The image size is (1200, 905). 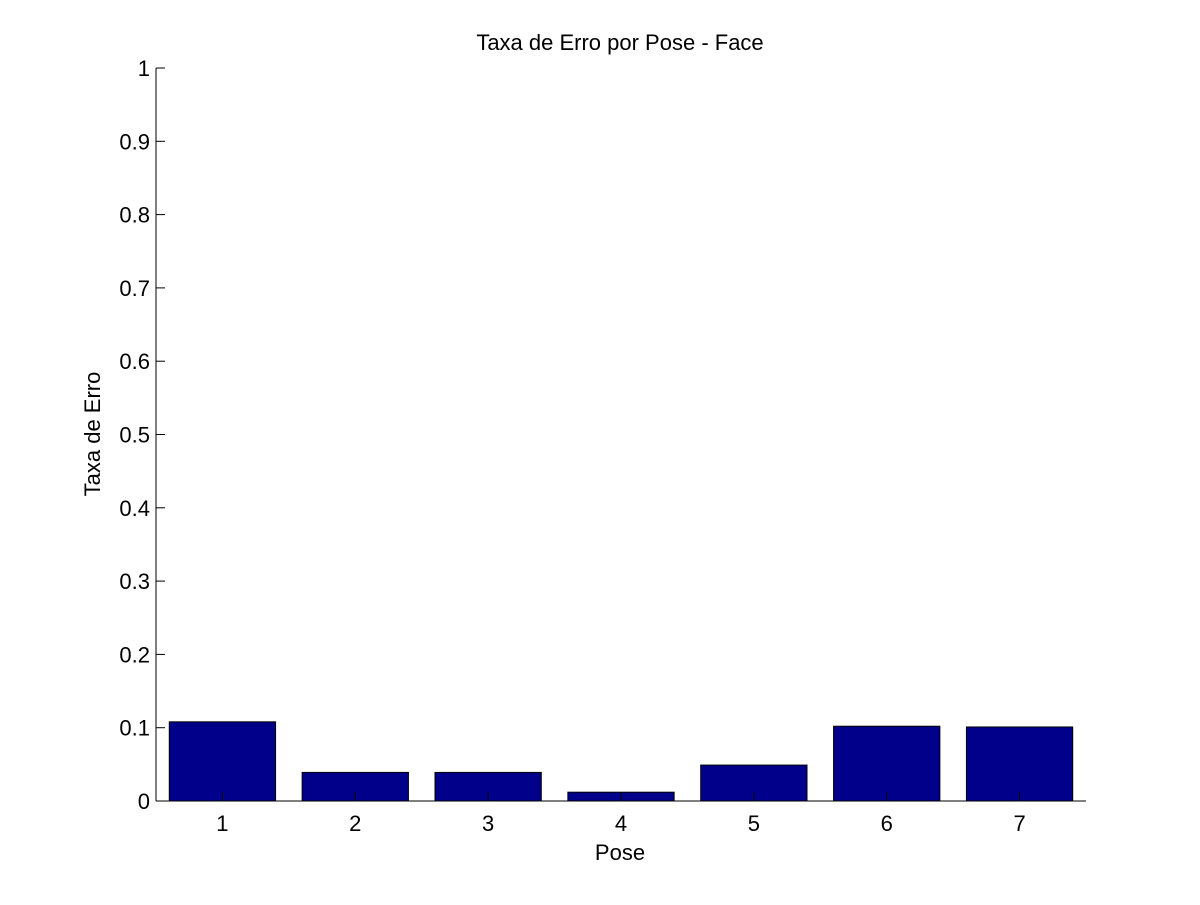 I want to click on y-tick-label: 0.9, so click(x=134, y=141).